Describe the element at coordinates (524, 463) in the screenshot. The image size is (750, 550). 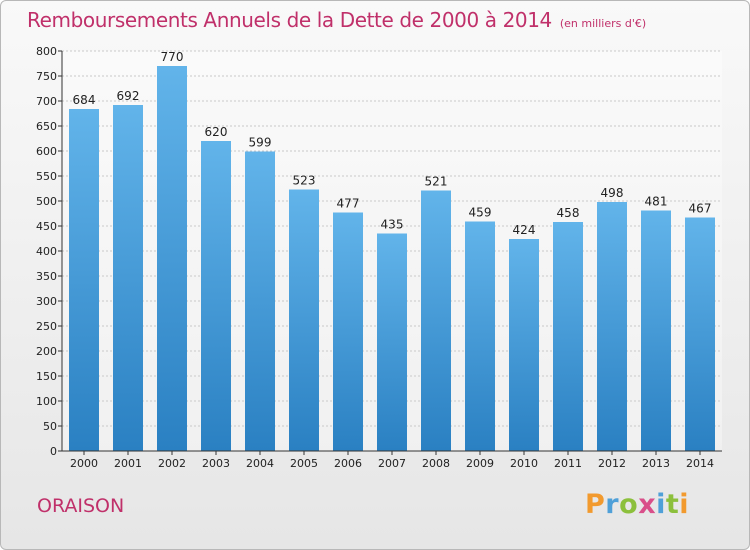
I see `x-tick-label: 2010` at that location.